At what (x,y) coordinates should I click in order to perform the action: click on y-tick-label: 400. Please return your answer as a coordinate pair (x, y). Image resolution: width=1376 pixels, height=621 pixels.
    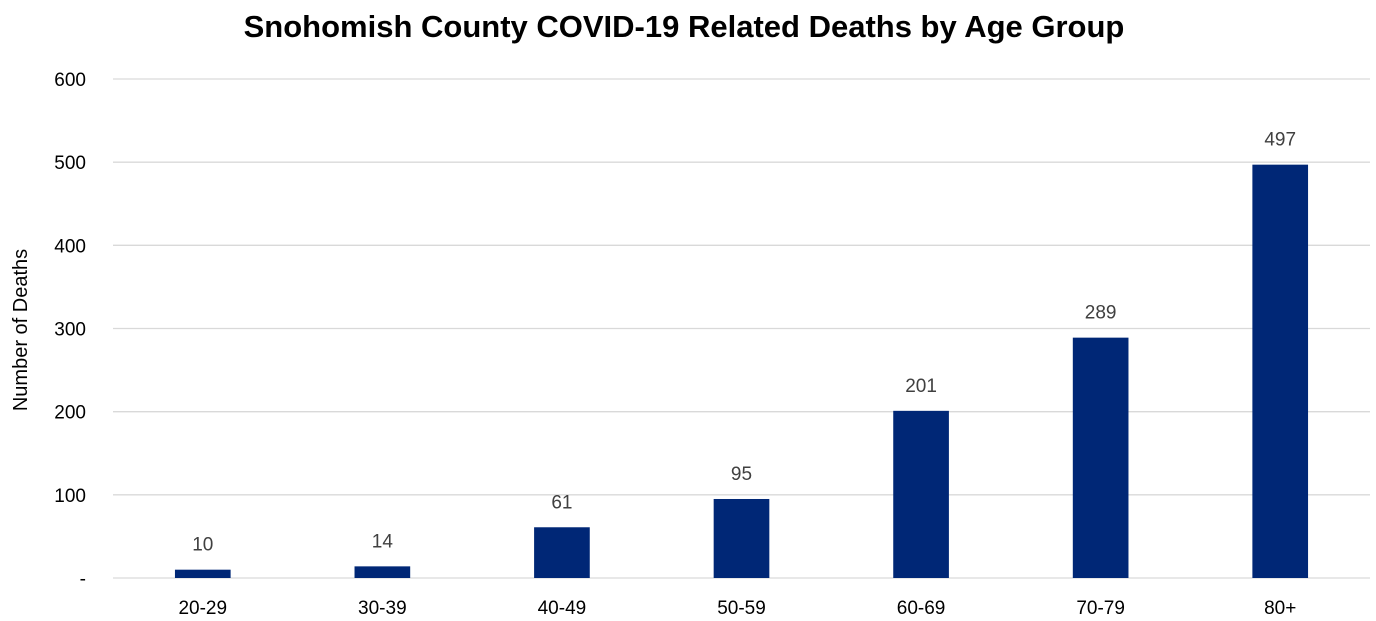
    Looking at the image, I should click on (70, 246).